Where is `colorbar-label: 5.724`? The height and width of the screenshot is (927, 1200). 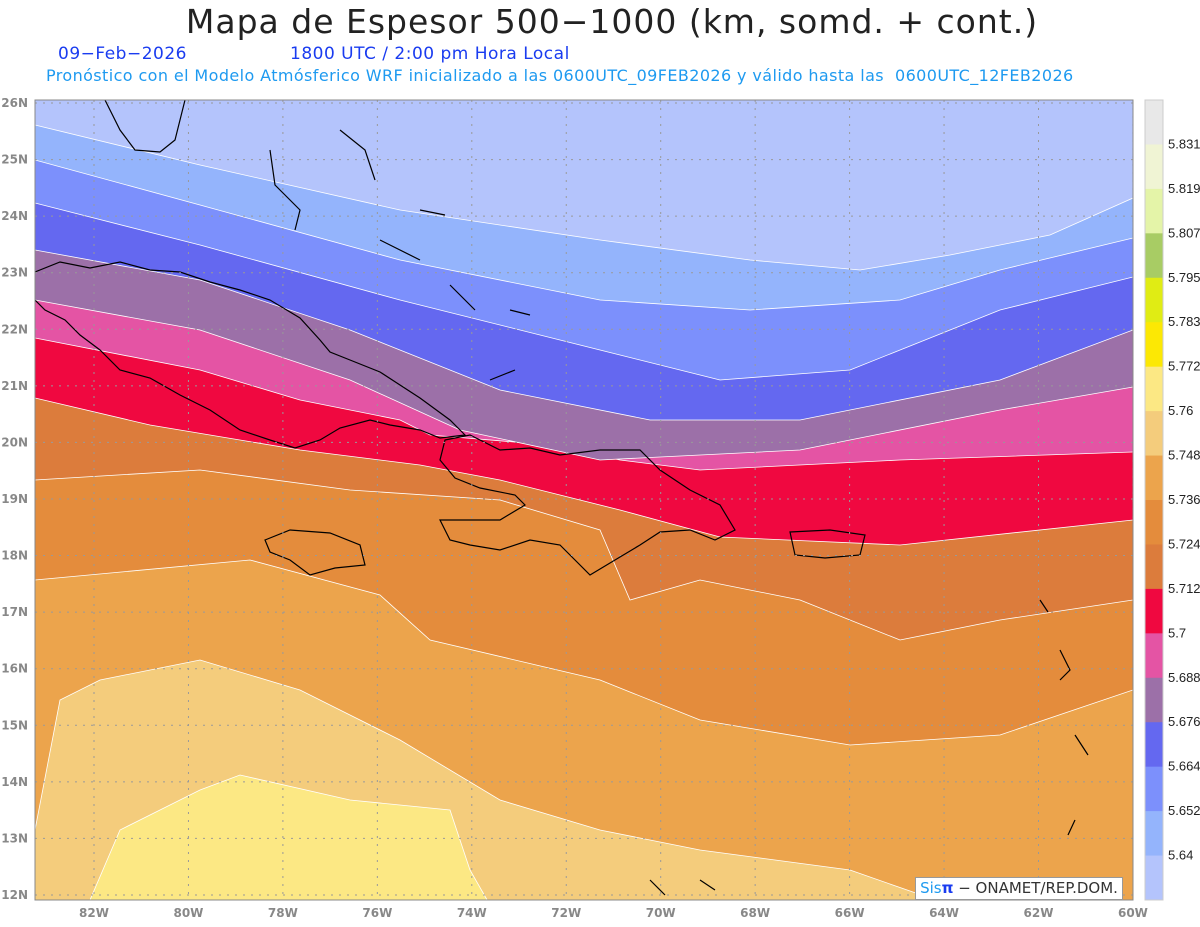 colorbar-label: 5.724 is located at coordinates (1184, 543).